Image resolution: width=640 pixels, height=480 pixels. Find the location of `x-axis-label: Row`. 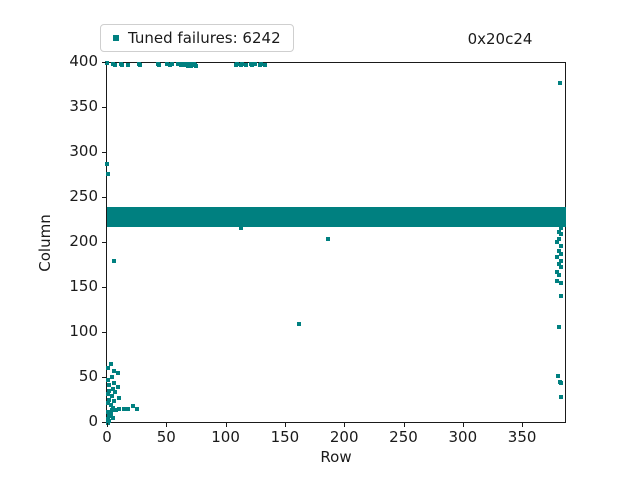

x-axis-label: Row is located at coordinates (336, 457).